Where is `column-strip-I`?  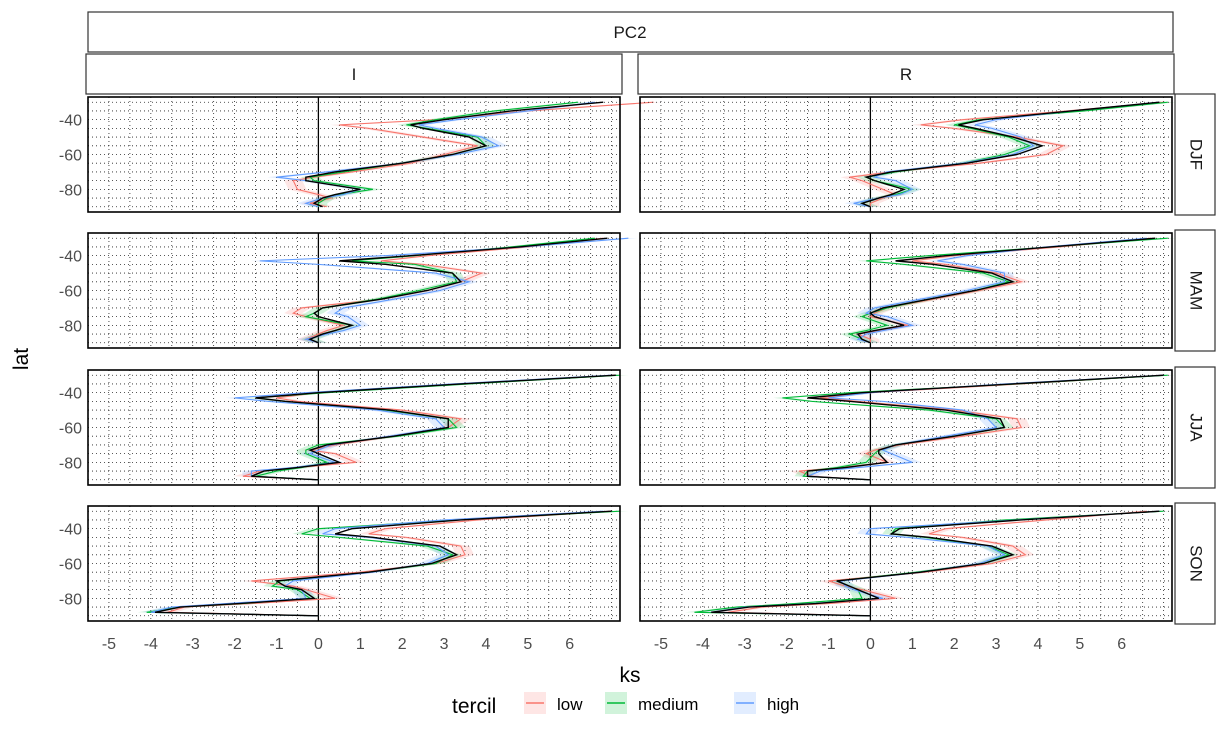 column-strip-I is located at coordinates (354, 74).